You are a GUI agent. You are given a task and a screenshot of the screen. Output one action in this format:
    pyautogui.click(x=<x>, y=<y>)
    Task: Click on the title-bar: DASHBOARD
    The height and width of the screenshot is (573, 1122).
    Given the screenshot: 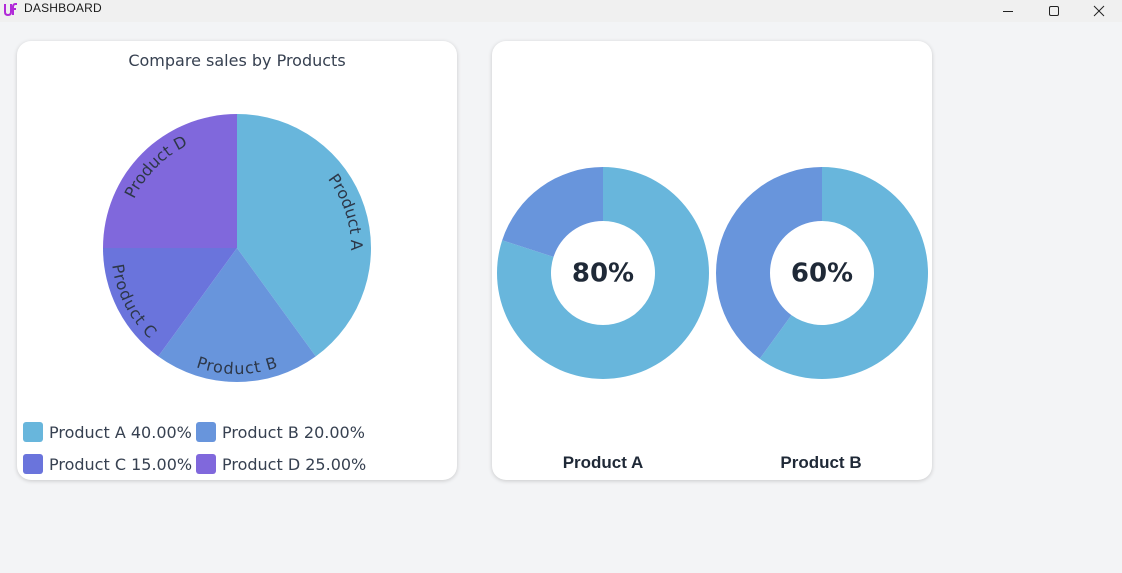 What is the action you would take?
    pyautogui.click(x=561, y=11)
    